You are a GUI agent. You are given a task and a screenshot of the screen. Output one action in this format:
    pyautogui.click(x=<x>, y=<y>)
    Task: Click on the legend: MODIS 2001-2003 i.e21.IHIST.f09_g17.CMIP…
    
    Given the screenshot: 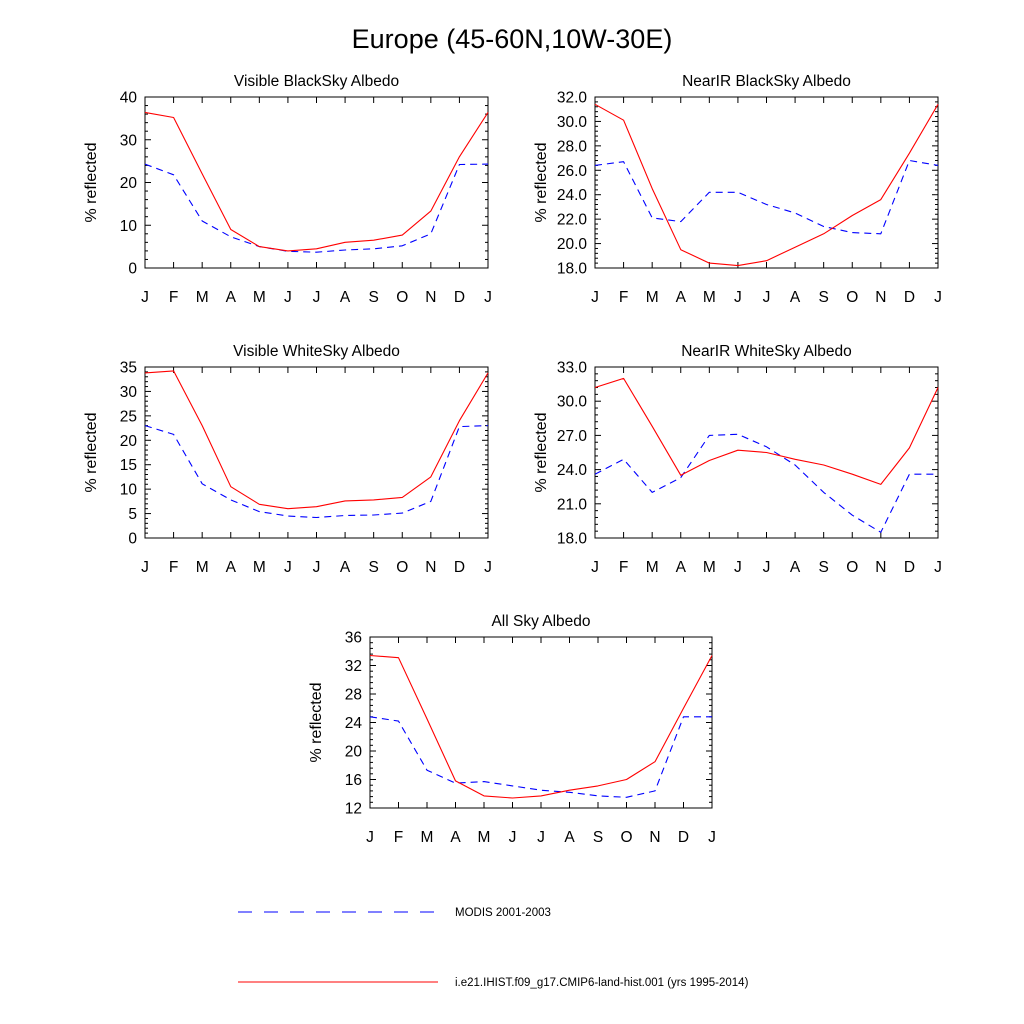 What is the action you would take?
    pyautogui.click(x=493, y=948)
    